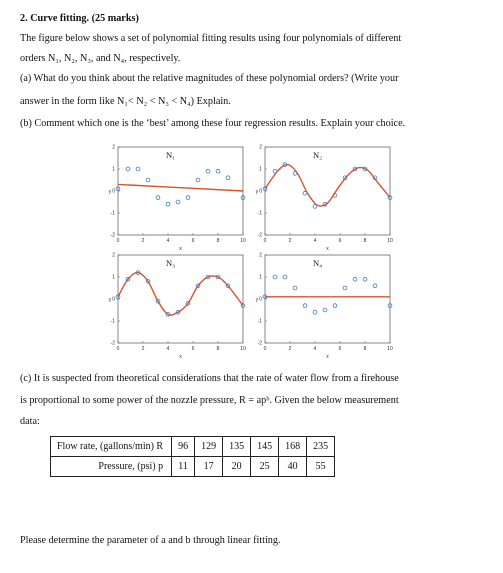 This screenshot has width=503, height=573. I want to click on subplot-title: N₁, so click(170, 155).